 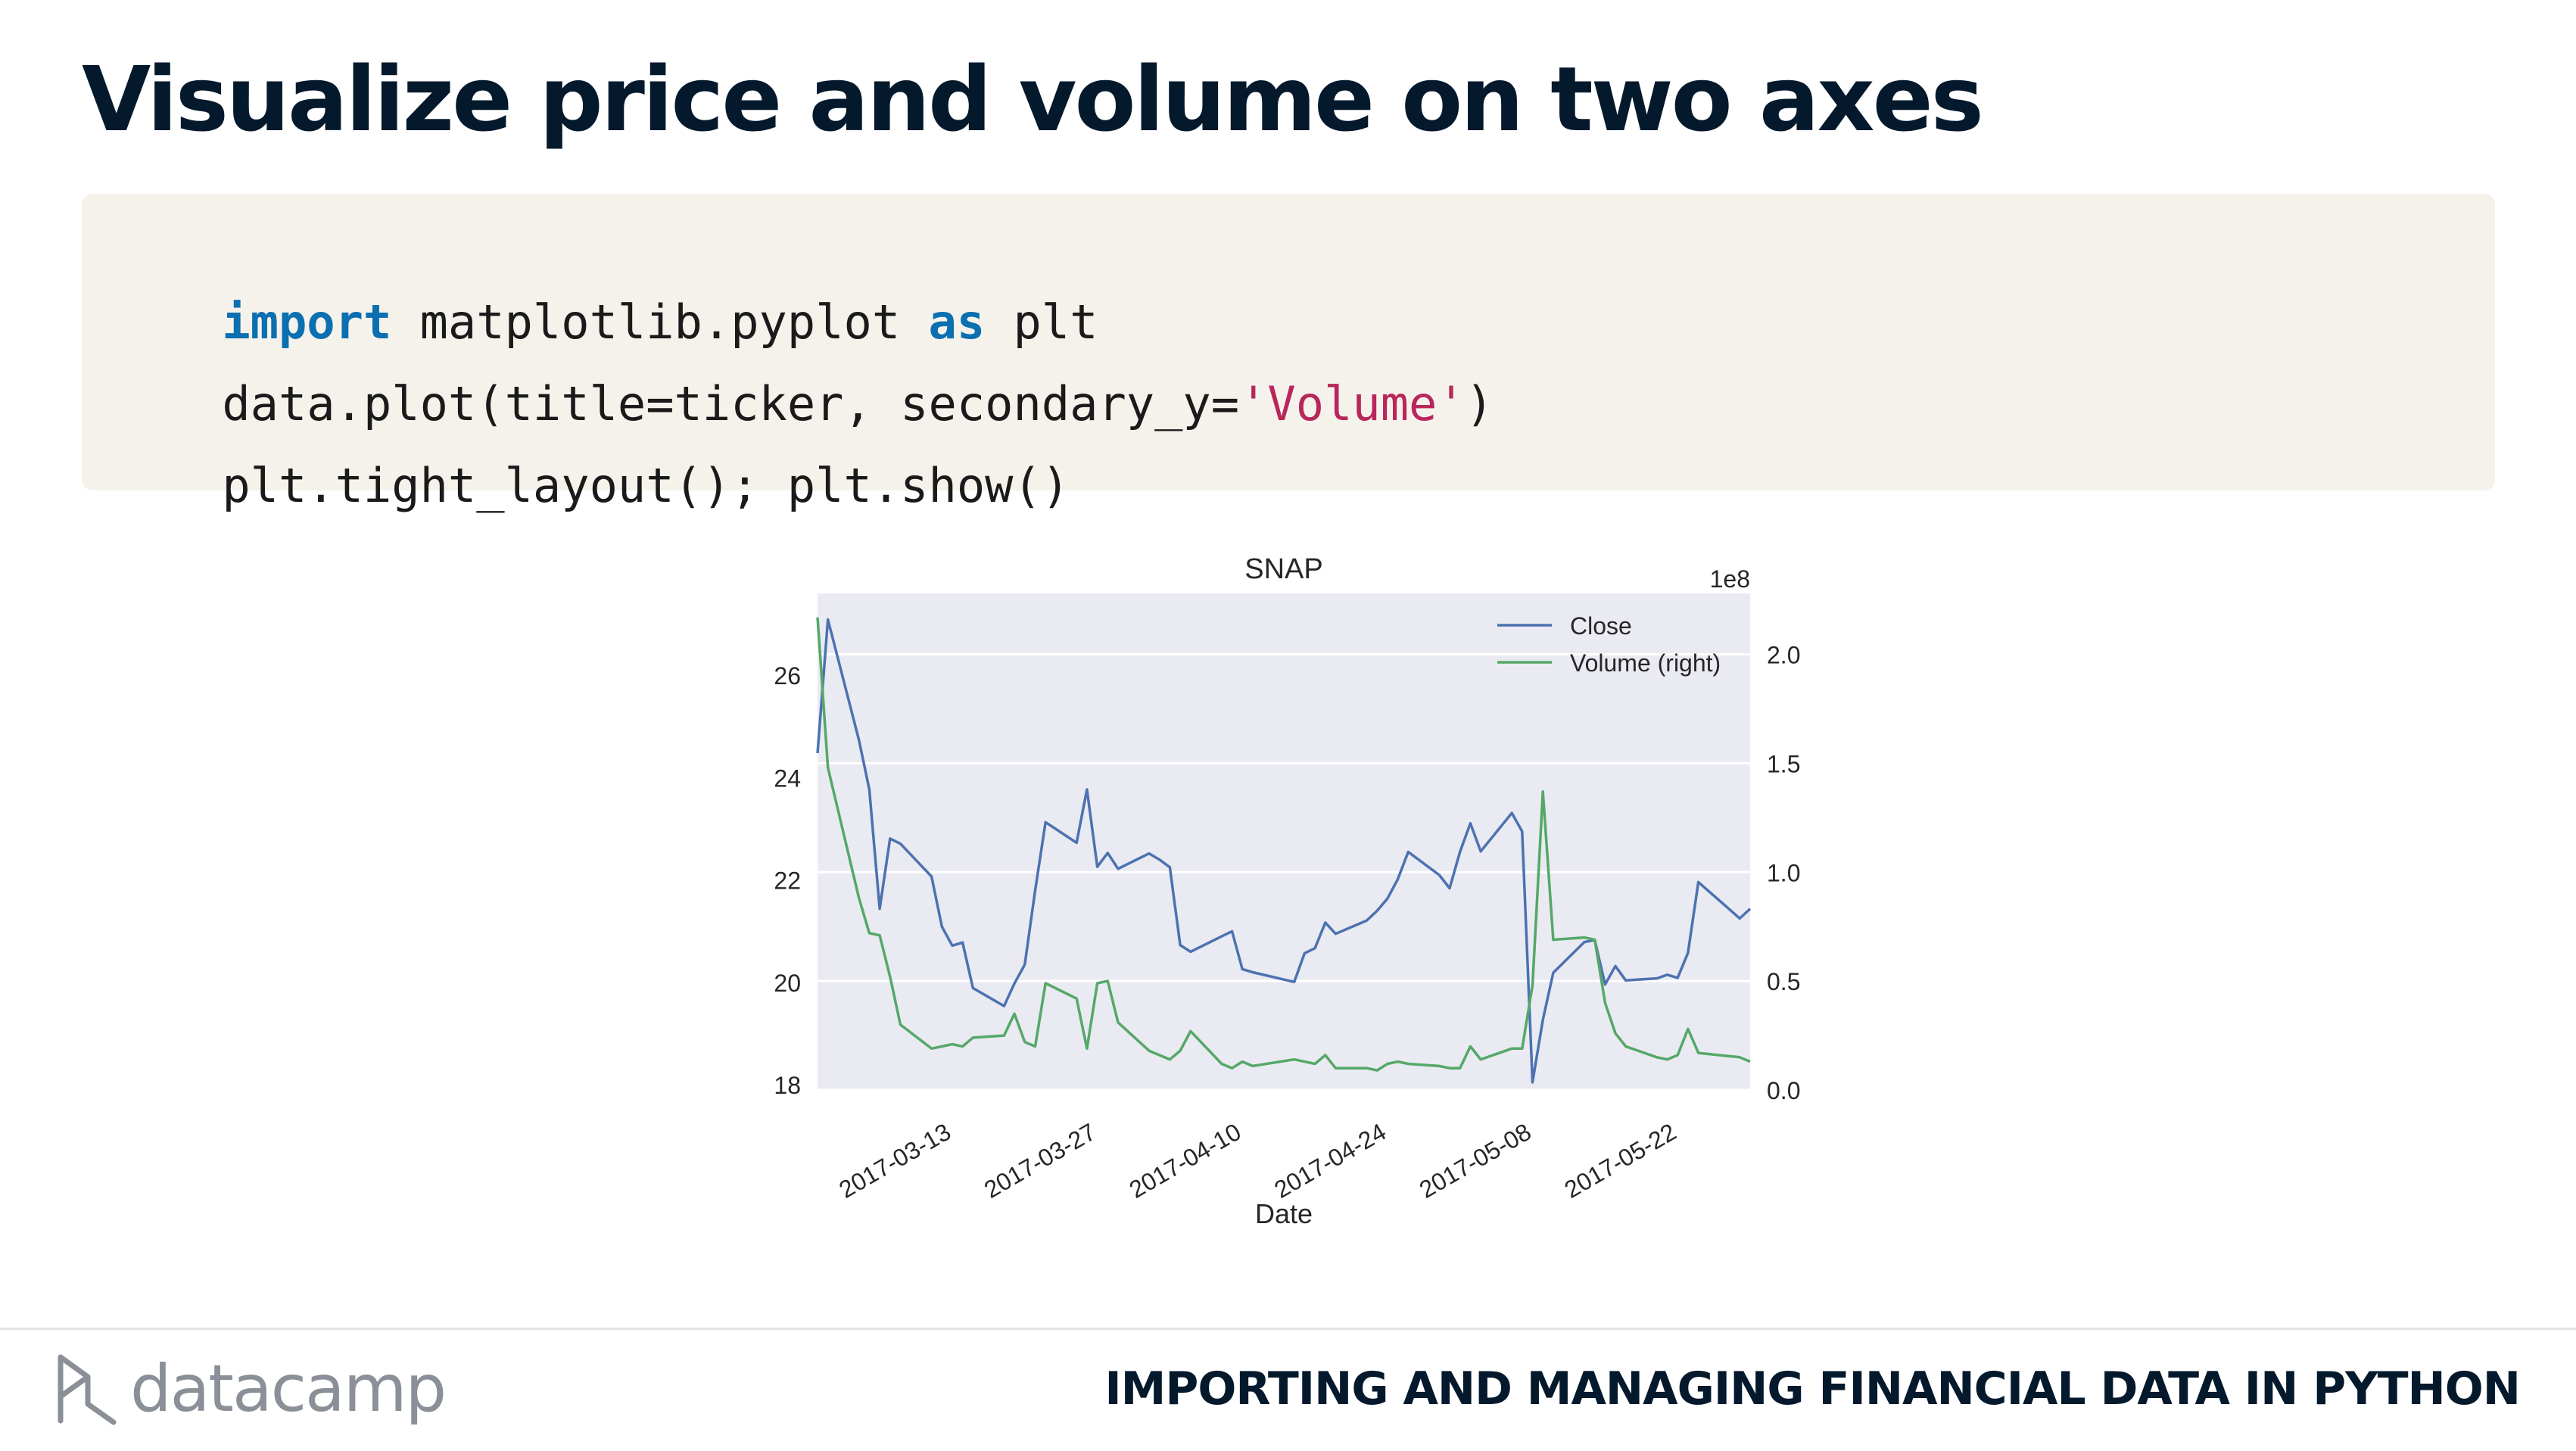 I want to click on y2-tick-label: 1.5, so click(x=1783, y=764).